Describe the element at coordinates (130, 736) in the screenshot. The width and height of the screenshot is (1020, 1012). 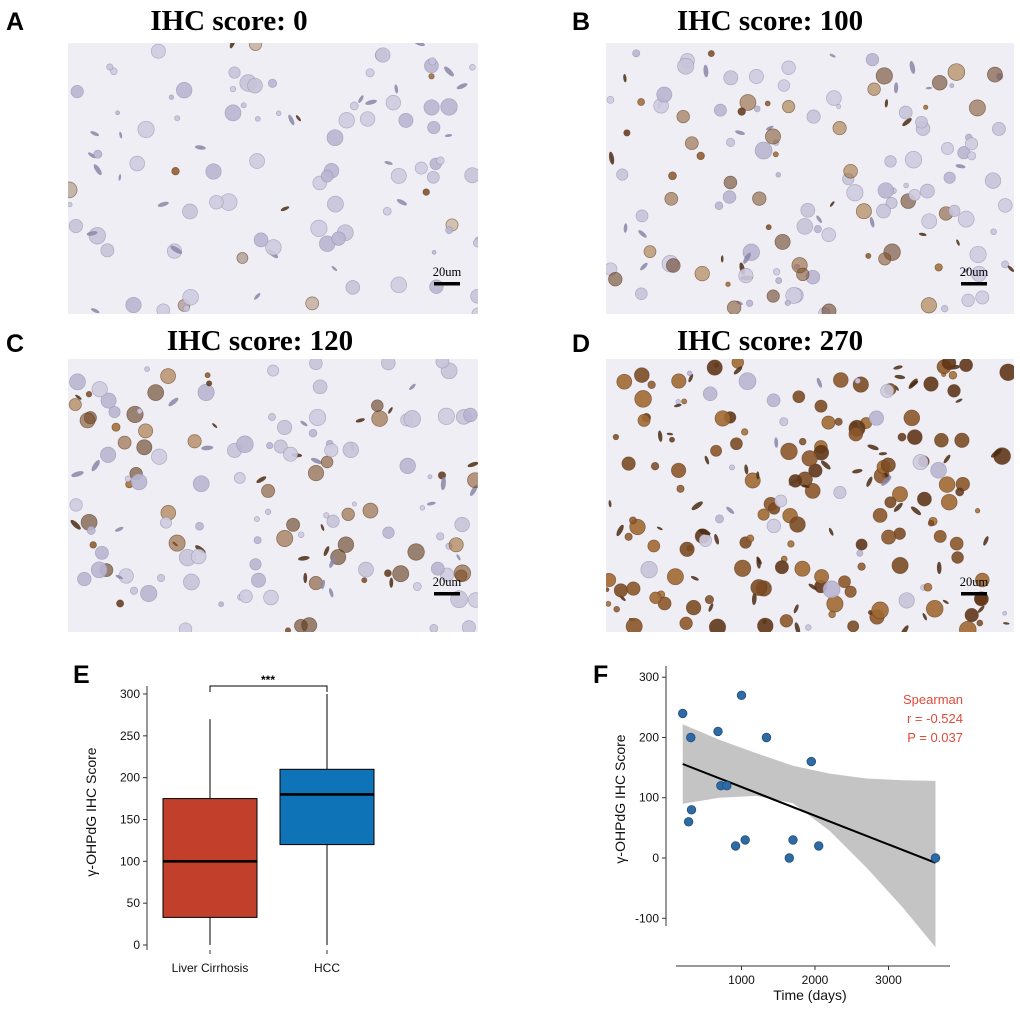
I see `y-tick-label: 250` at that location.